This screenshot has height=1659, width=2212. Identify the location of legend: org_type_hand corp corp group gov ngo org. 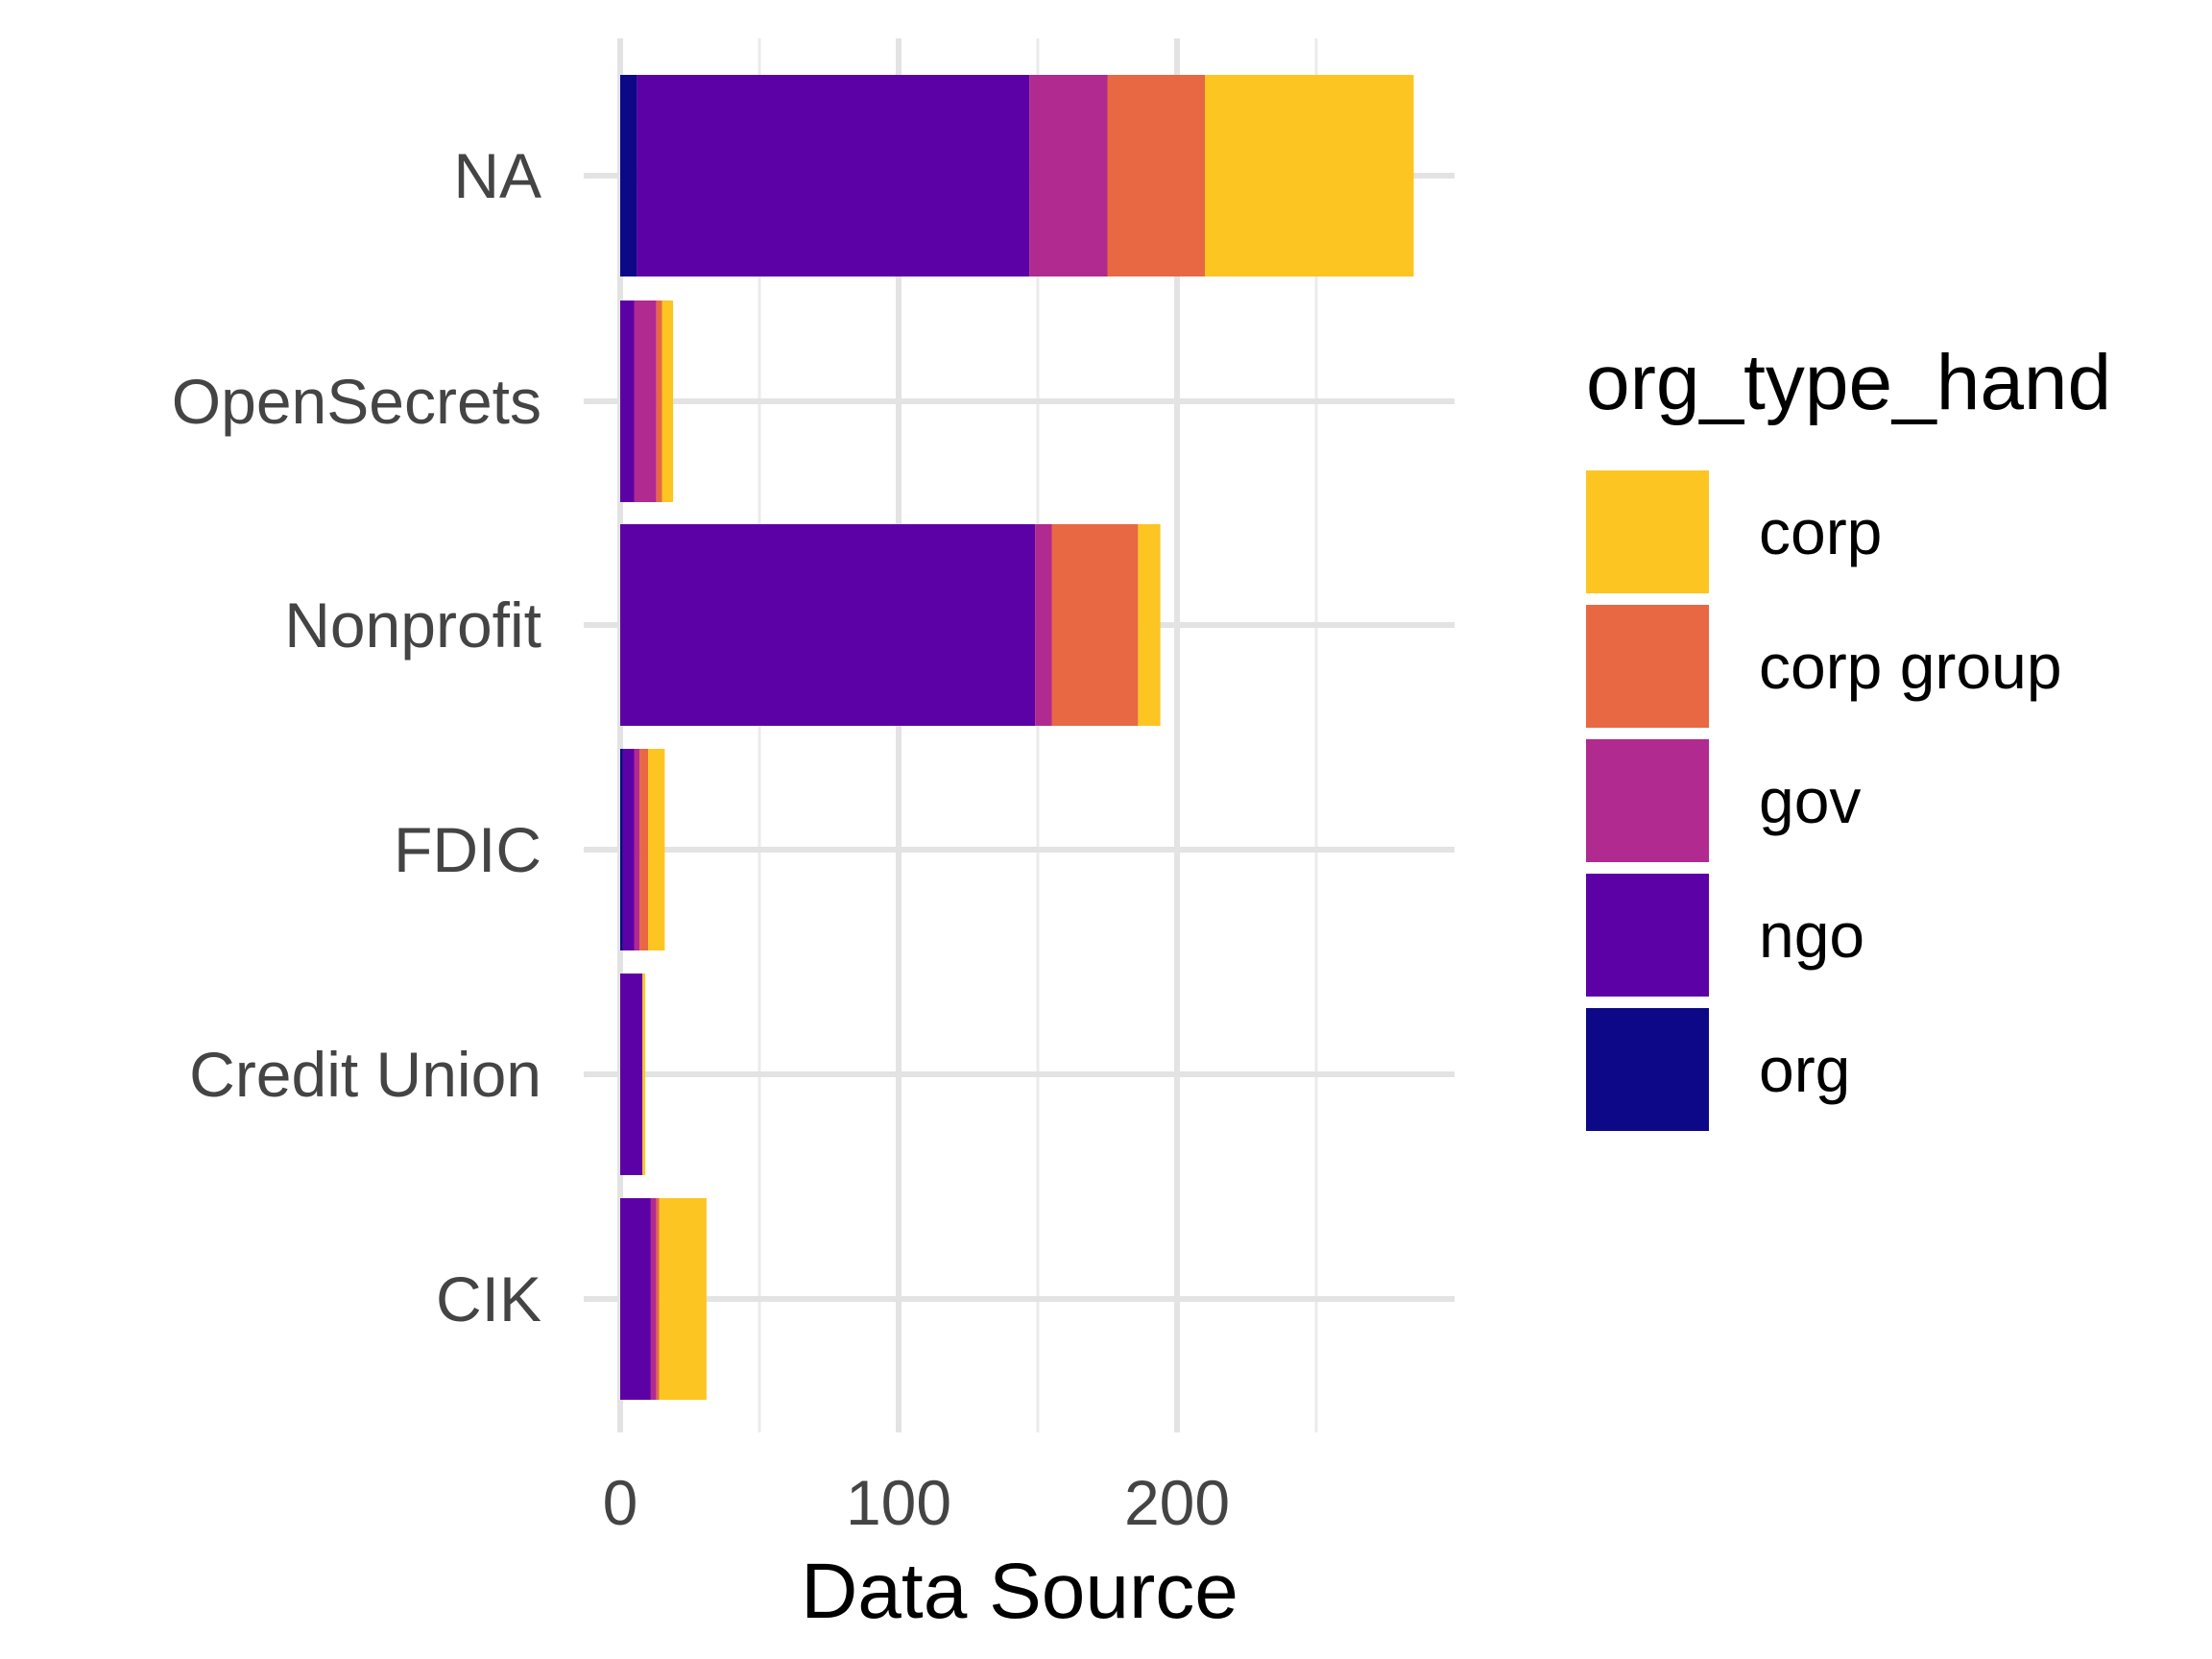
(1849, 735).